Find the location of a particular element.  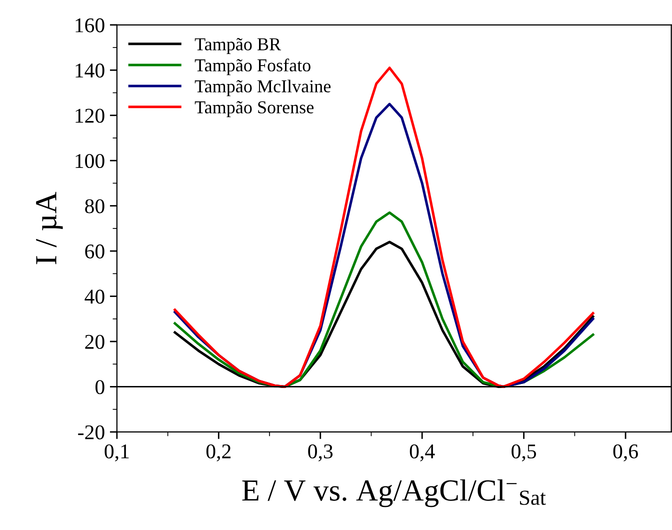

y-tick-label: 40 is located at coordinates (94, 297).